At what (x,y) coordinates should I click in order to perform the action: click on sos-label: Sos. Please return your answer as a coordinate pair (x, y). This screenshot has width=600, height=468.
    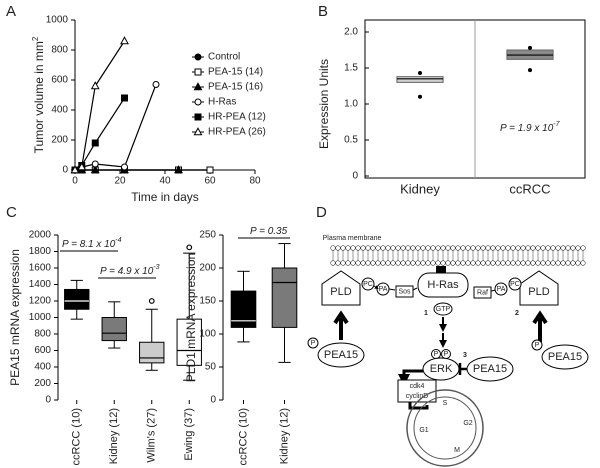
    Looking at the image, I should click on (404, 291).